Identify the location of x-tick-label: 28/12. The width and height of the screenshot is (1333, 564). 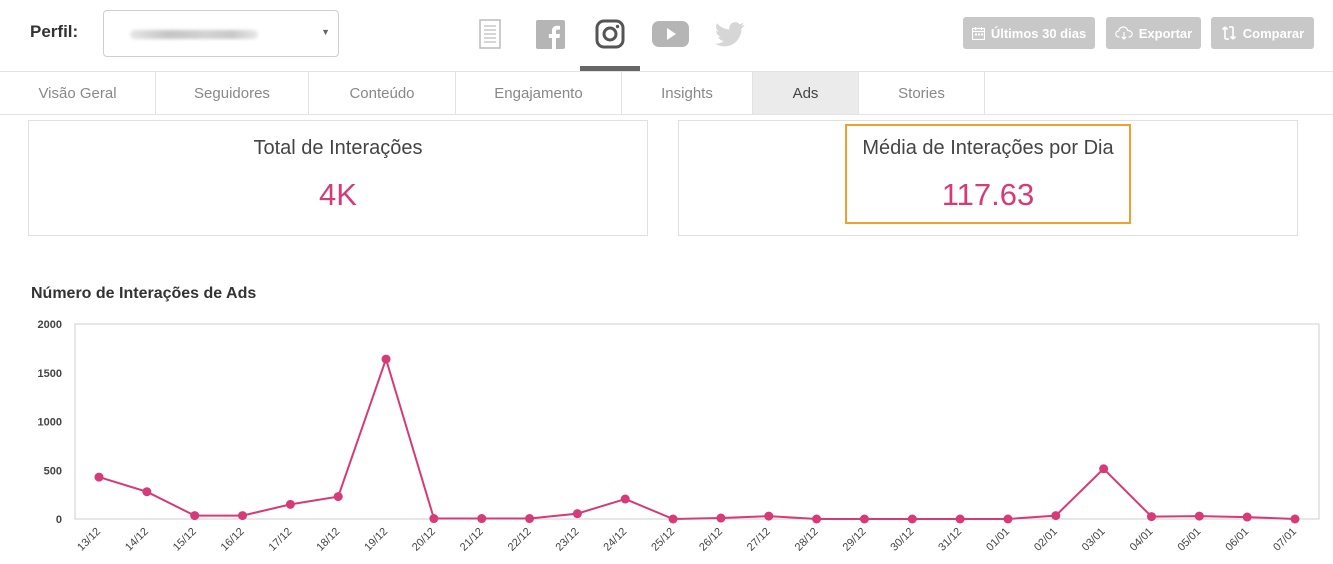
(807, 540).